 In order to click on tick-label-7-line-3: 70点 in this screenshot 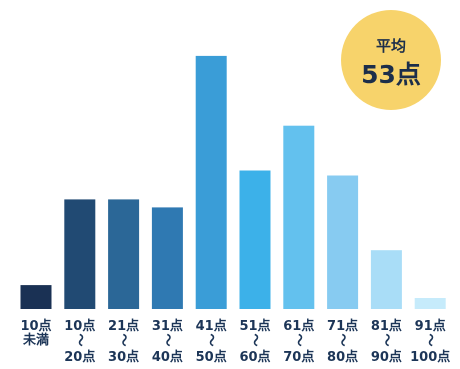, I will do `click(298, 357)`.